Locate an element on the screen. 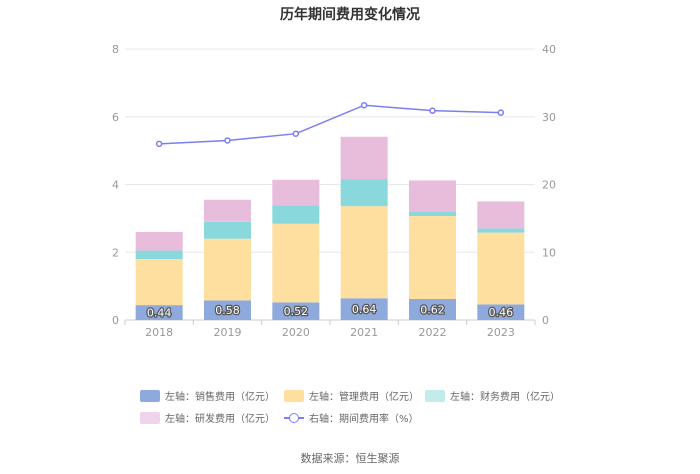 This screenshot has width=700, height=474. y-right-tick-label: 10 is located at coordinates (549, 252).